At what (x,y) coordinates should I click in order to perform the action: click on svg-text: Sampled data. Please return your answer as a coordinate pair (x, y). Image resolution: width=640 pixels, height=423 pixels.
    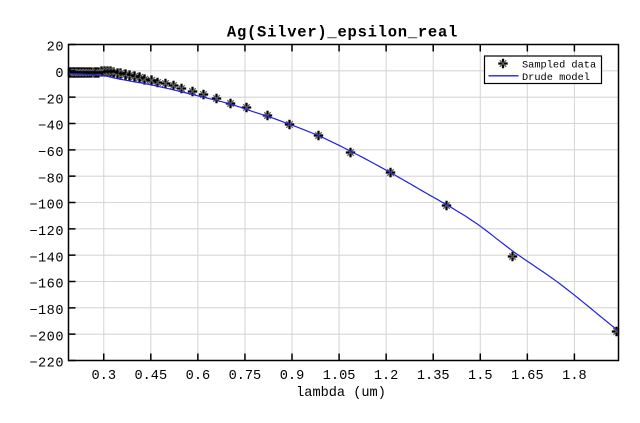
    Looking at the image, I should click on (559, 66).